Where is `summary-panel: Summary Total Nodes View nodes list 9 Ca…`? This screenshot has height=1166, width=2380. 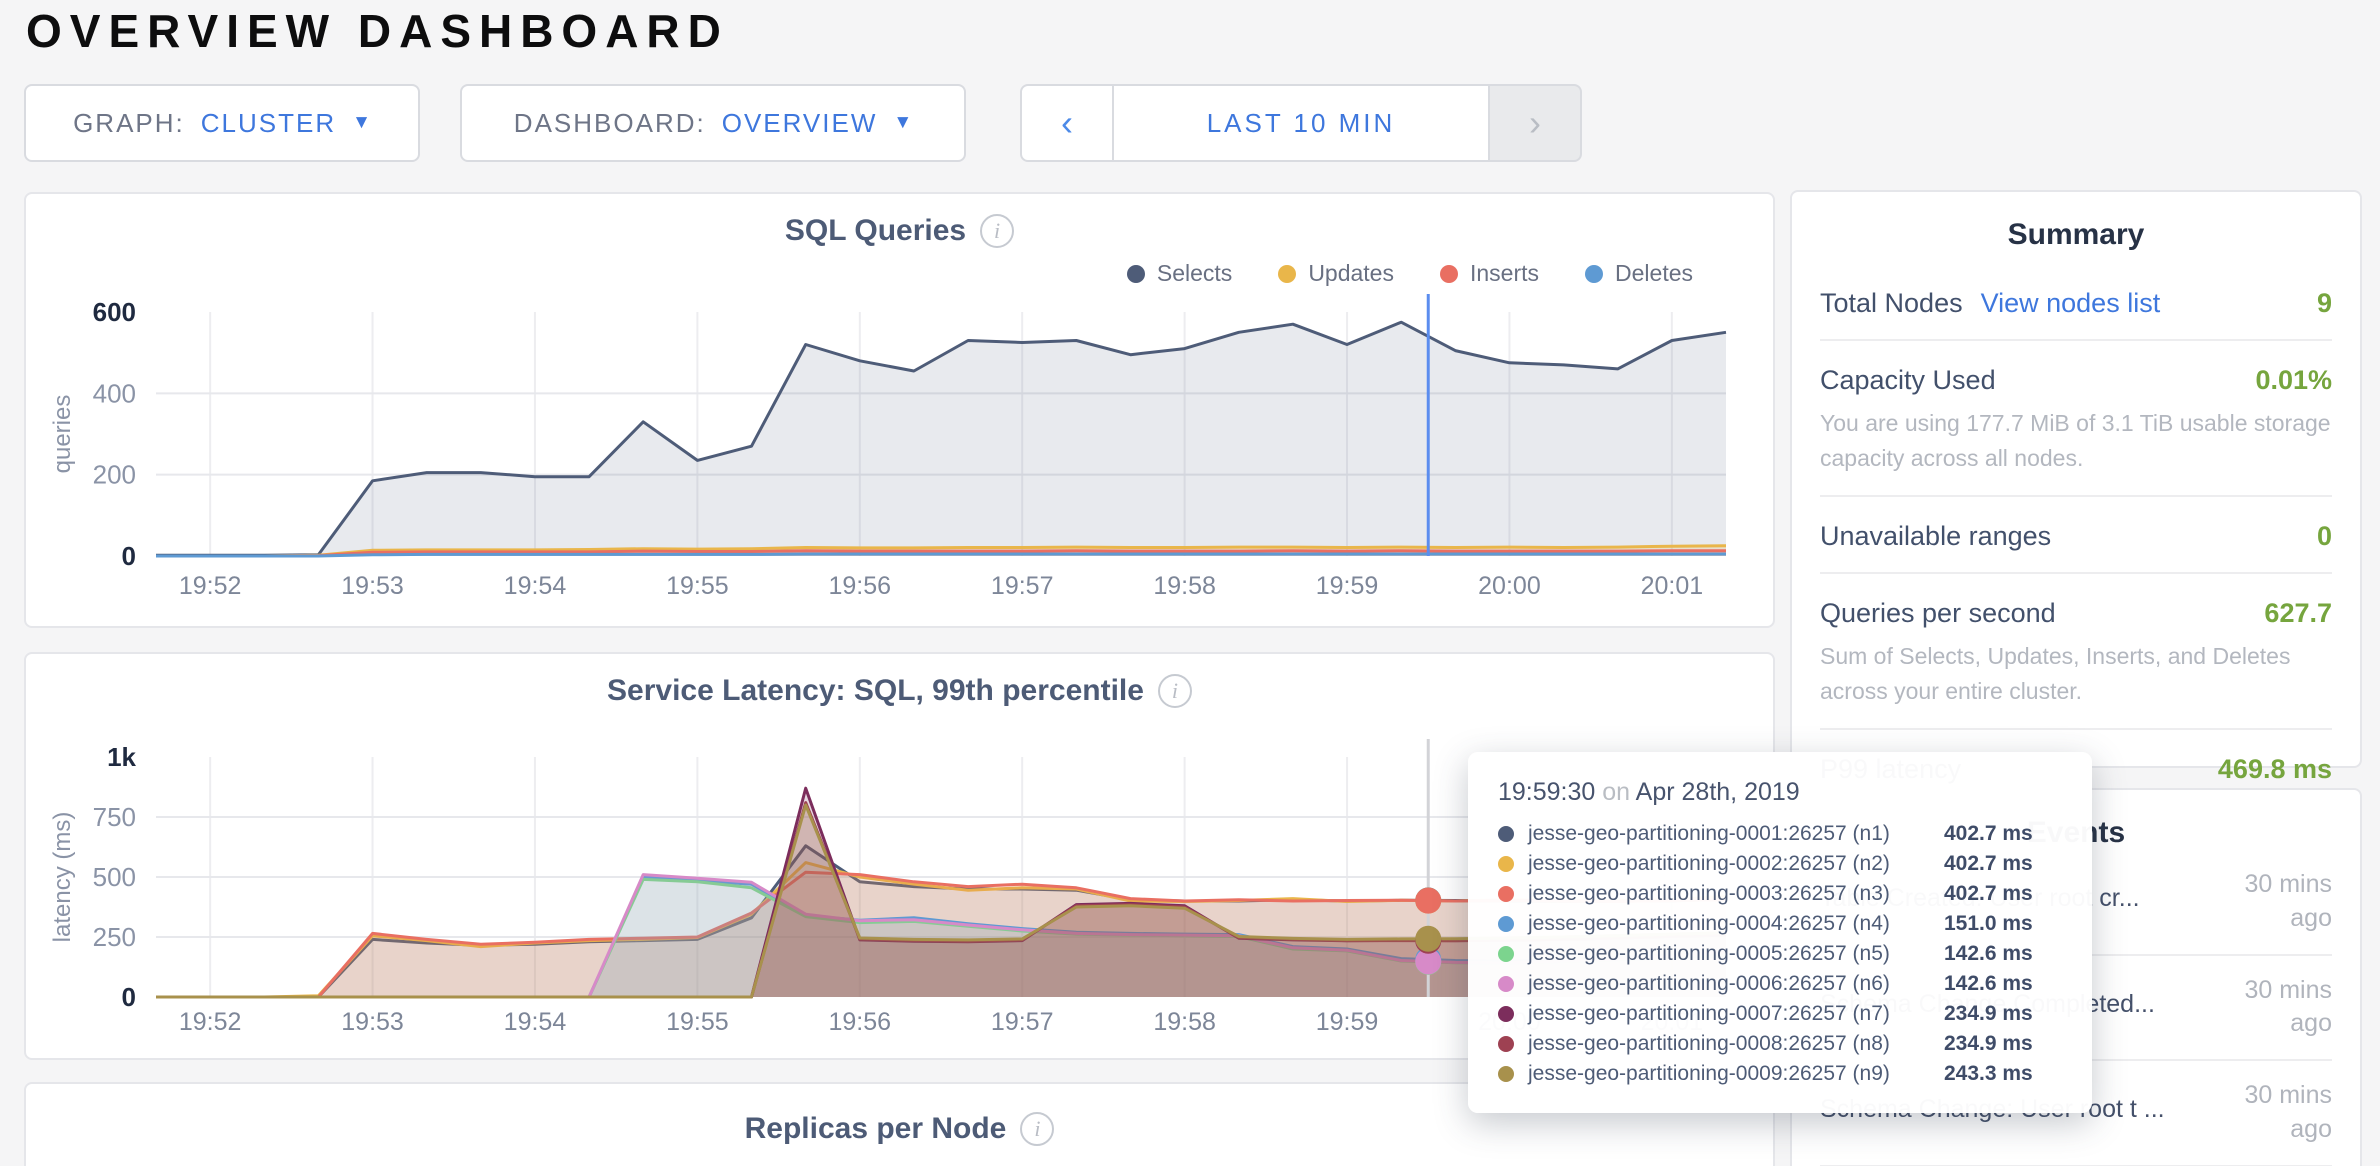 summary-panel: Summary Total Nodes View nodes list 9 Ca… is located at coordinates (2076, 487).